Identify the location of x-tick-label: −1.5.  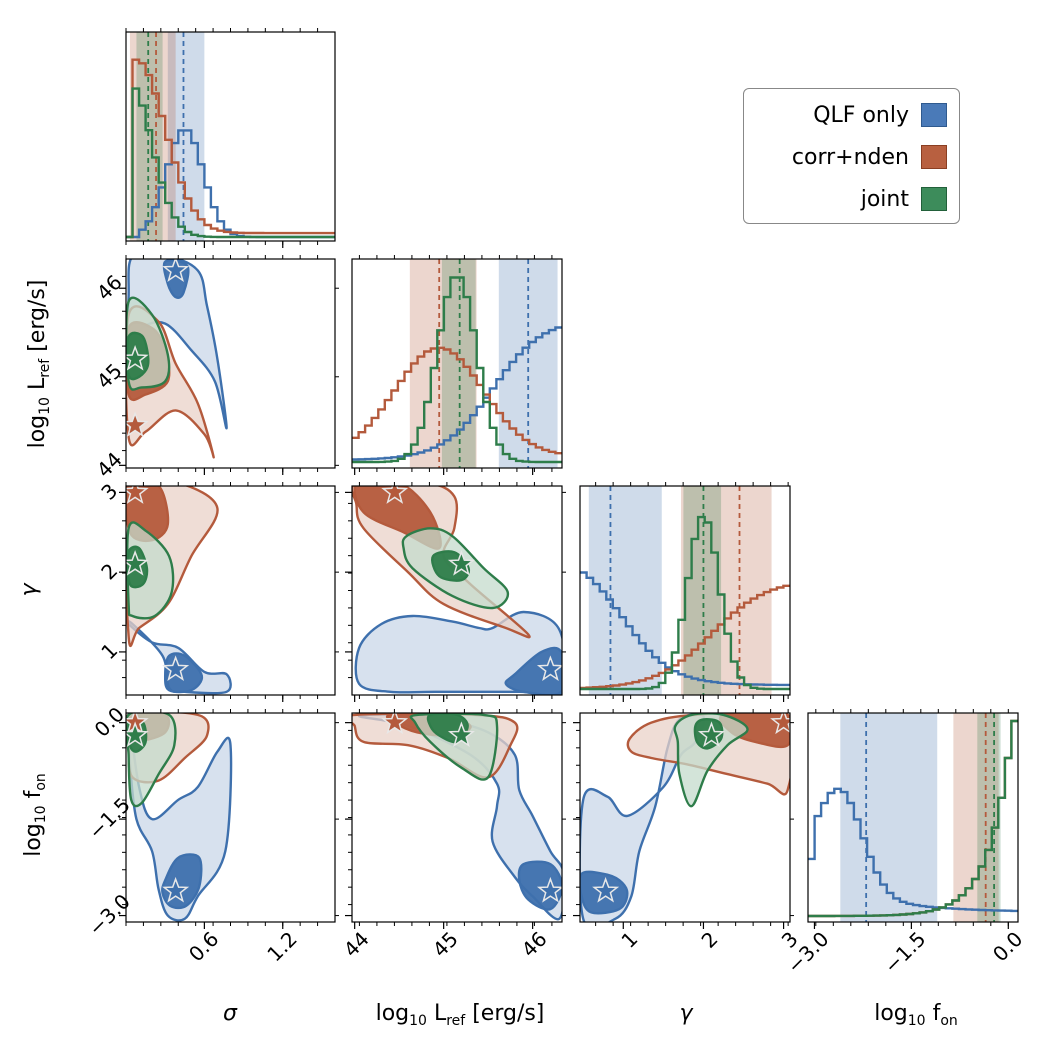
(904, 952).